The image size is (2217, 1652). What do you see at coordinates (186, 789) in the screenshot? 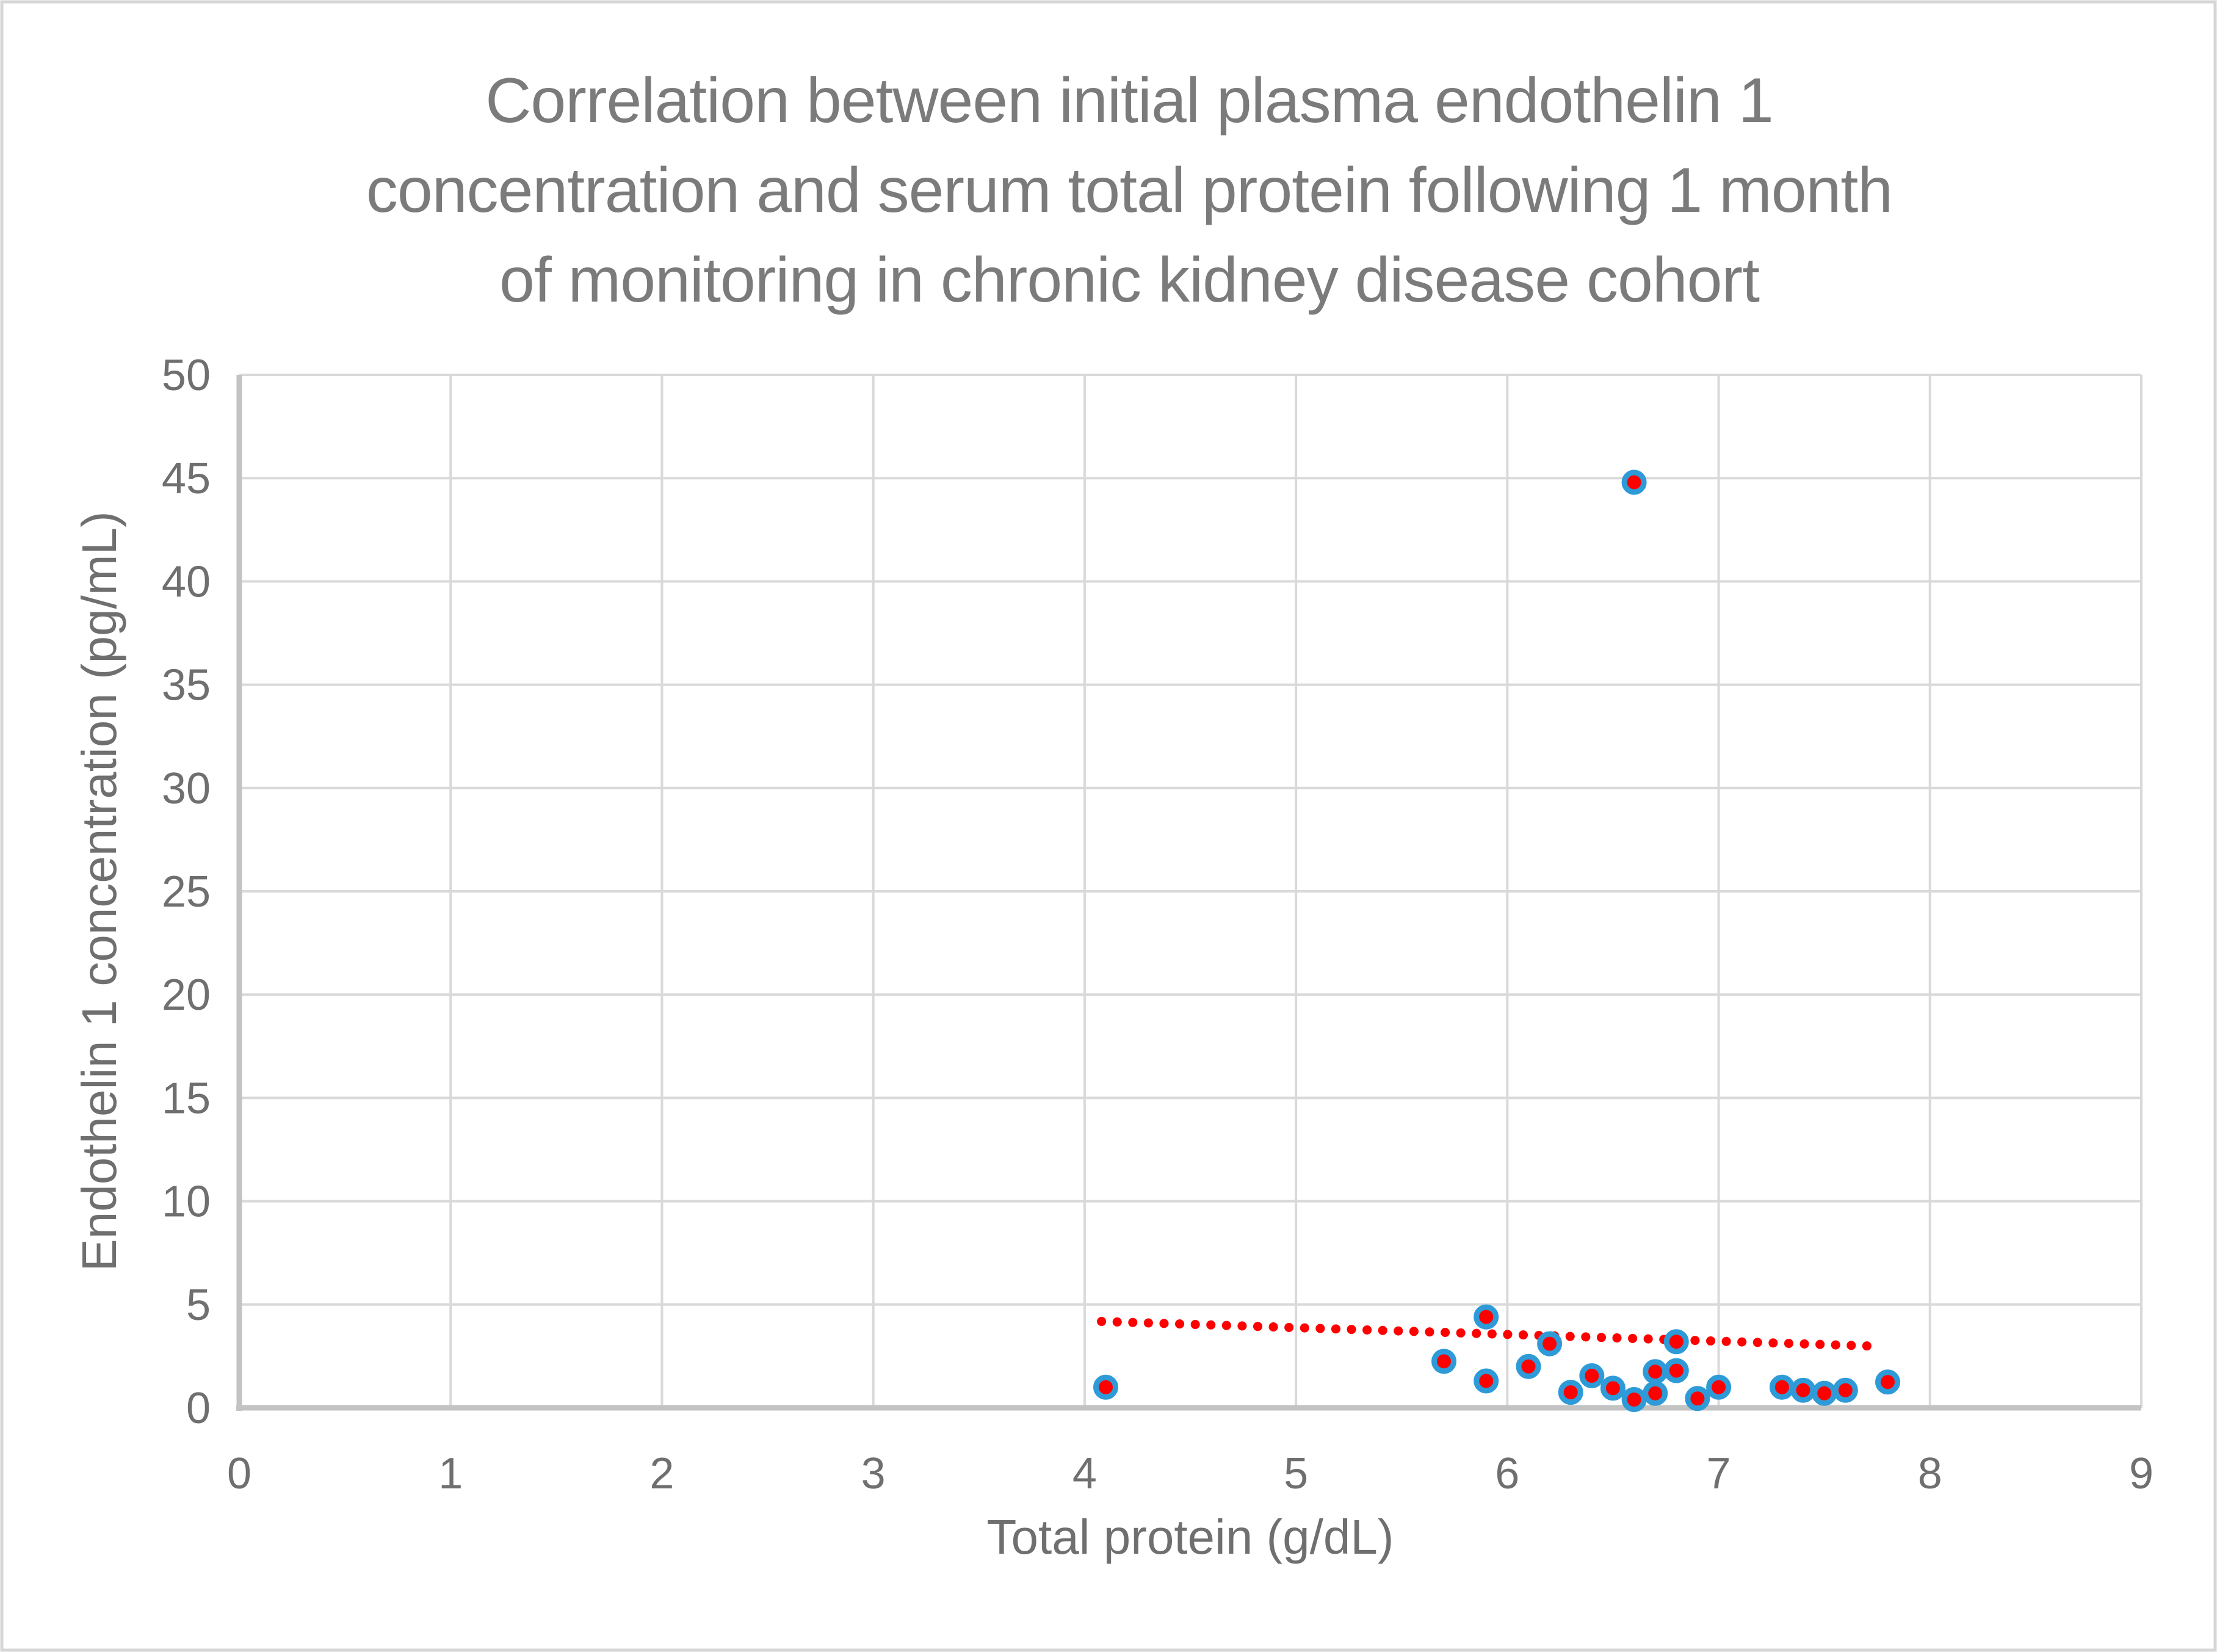
I see `y-tick-label: 30` at bounding box center [186, 789].